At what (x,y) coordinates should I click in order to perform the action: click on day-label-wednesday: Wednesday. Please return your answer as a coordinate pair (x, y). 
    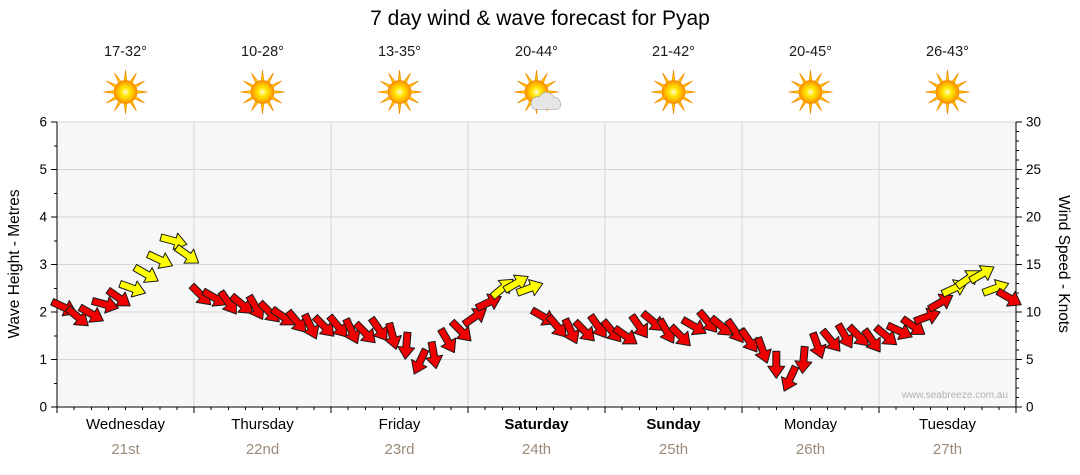
    Looking at the image, I should click on (125, 424).